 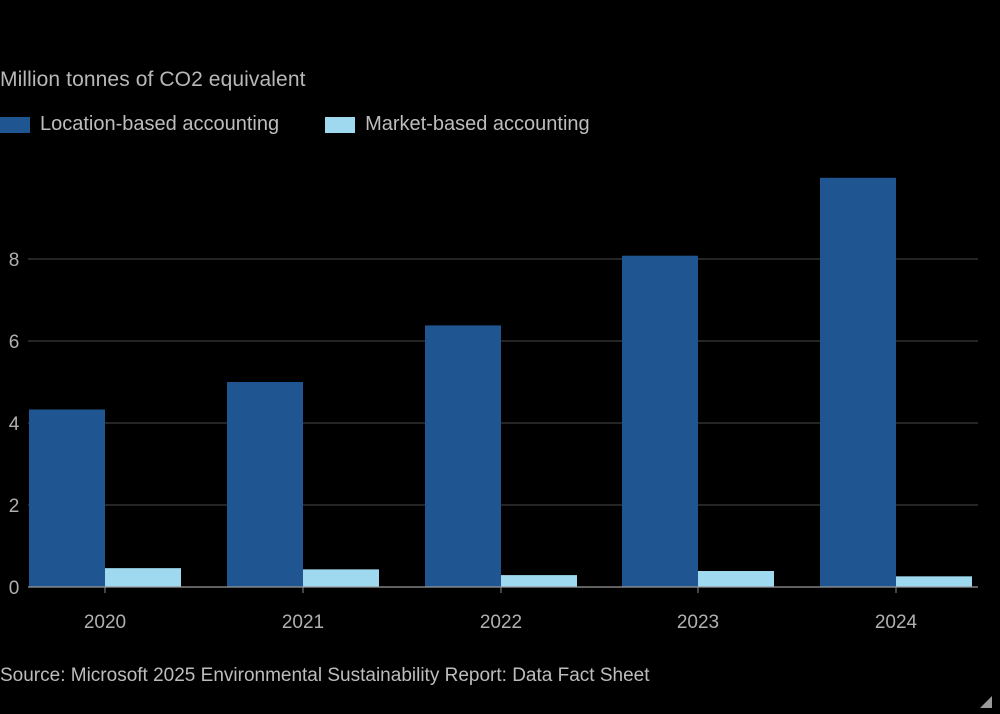 What do you see at coordinates (160, 124) in the screenshot?
I see `legend-label-location: Location-based accounting` at bounding box center [160, 124].